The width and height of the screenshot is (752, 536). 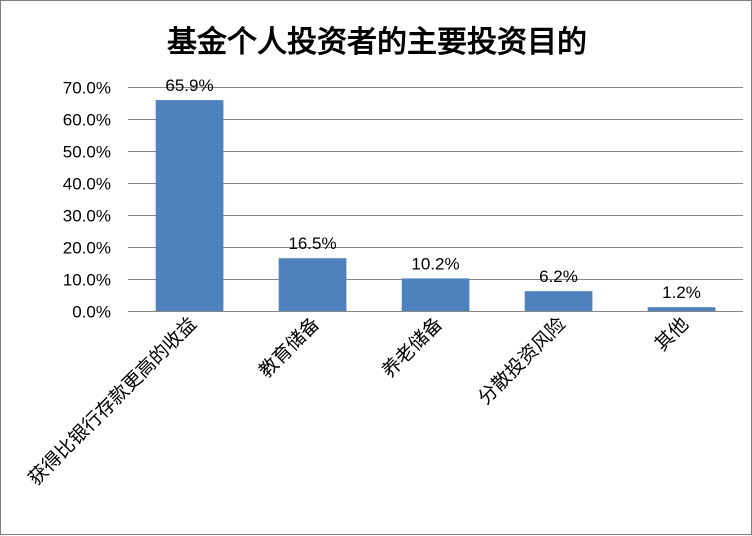 I want to click on y-tick-label: 30.0%, so click(x=87, y=216).